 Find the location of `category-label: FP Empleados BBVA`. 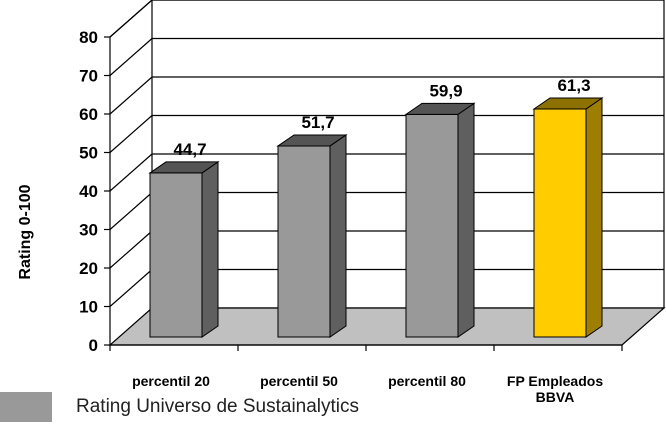

category-label: FP Empleados BBVA is located at coordinates (555, 389).